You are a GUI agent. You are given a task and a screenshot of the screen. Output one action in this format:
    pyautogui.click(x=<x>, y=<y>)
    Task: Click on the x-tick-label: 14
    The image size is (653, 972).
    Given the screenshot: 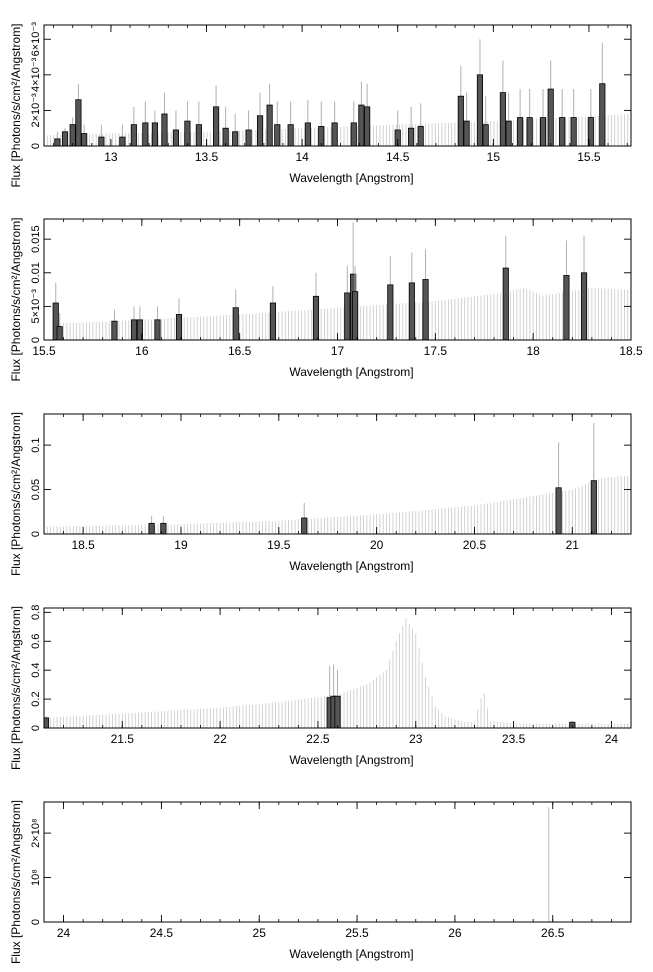 What is the action you would take?
    pyautogui.click(x=302, y=157)
    